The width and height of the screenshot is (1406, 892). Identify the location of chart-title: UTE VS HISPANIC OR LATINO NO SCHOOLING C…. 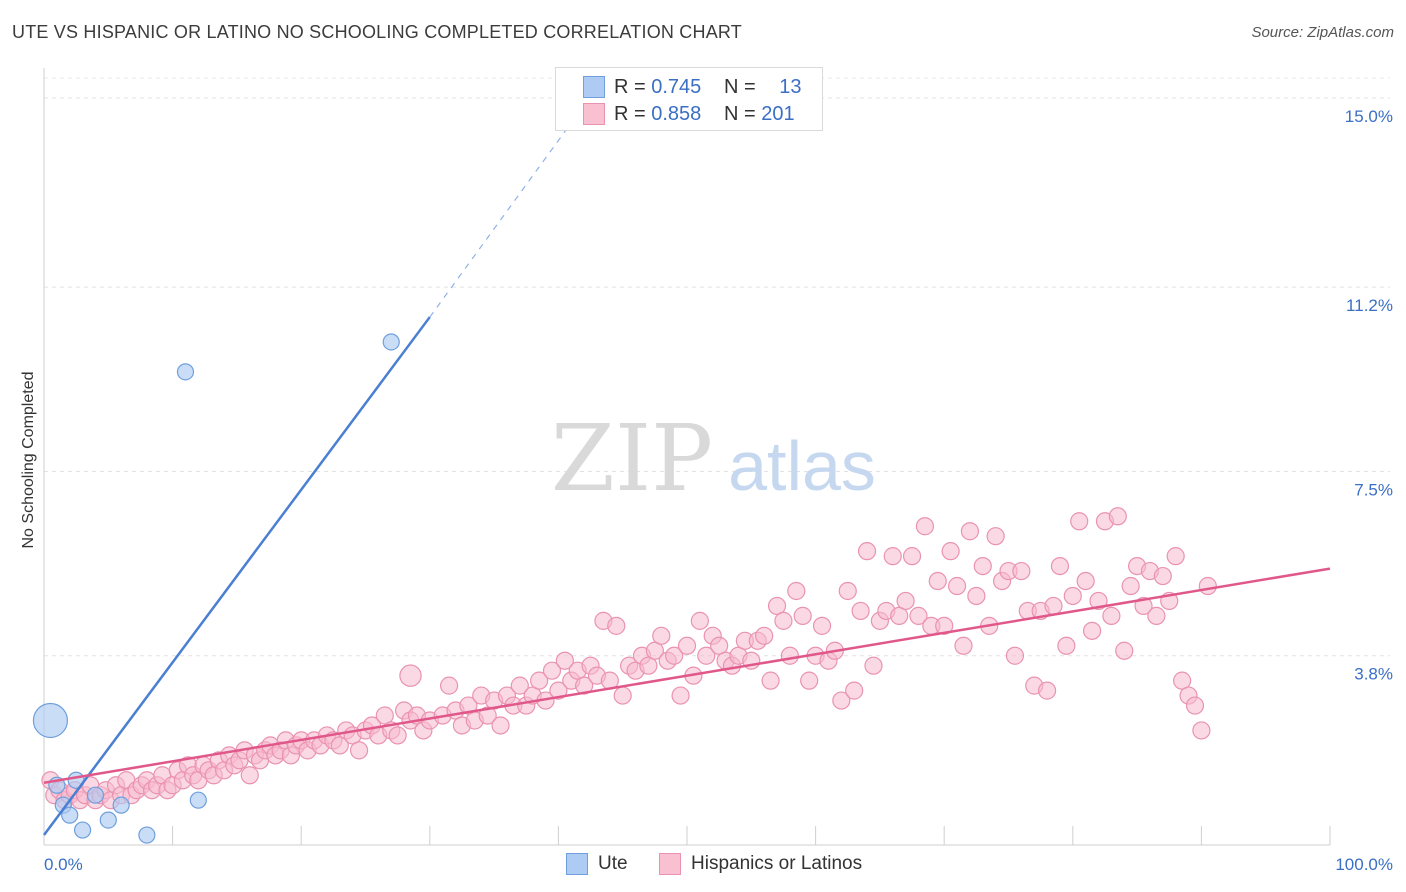
(377, 32).